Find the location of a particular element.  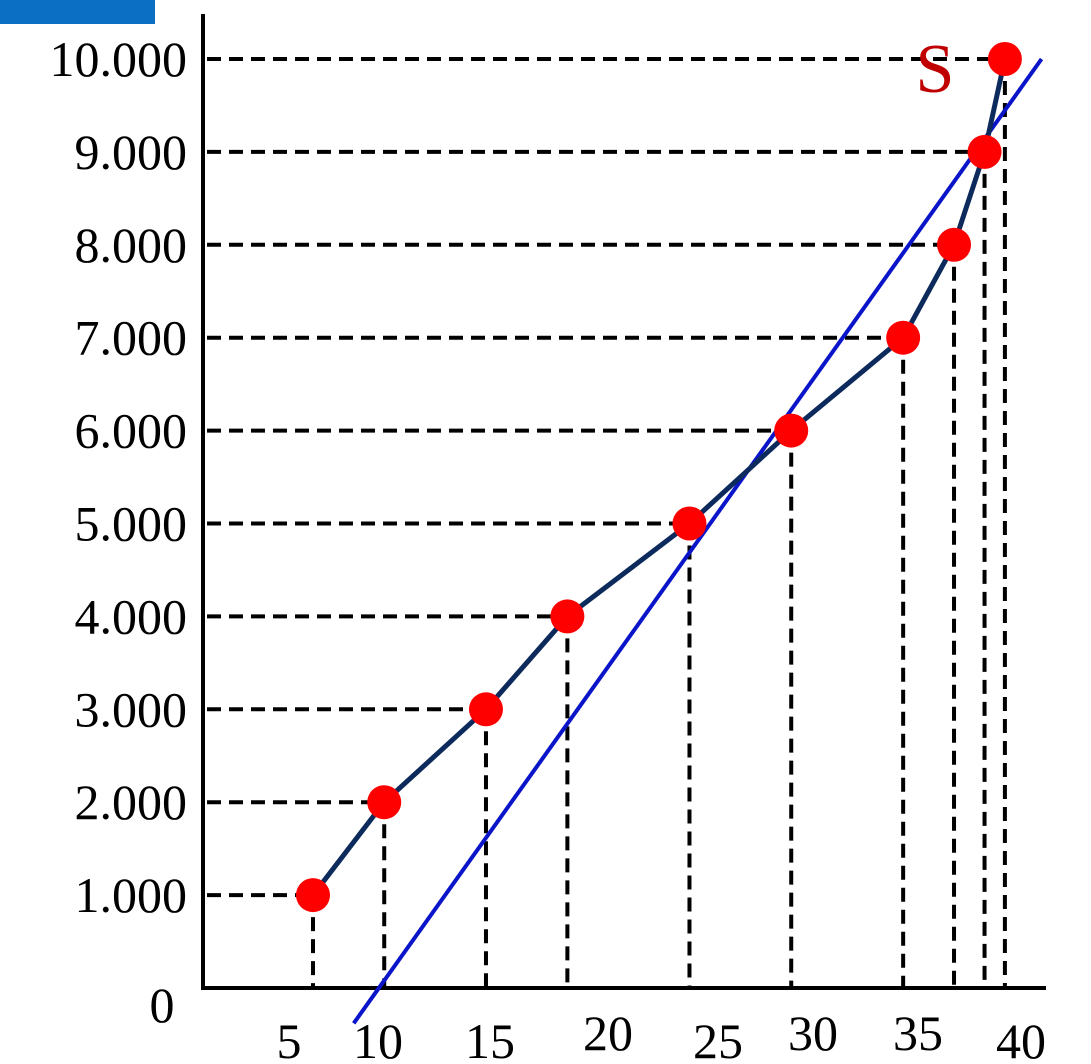

corner-tab is located at coordinates (77, 12).